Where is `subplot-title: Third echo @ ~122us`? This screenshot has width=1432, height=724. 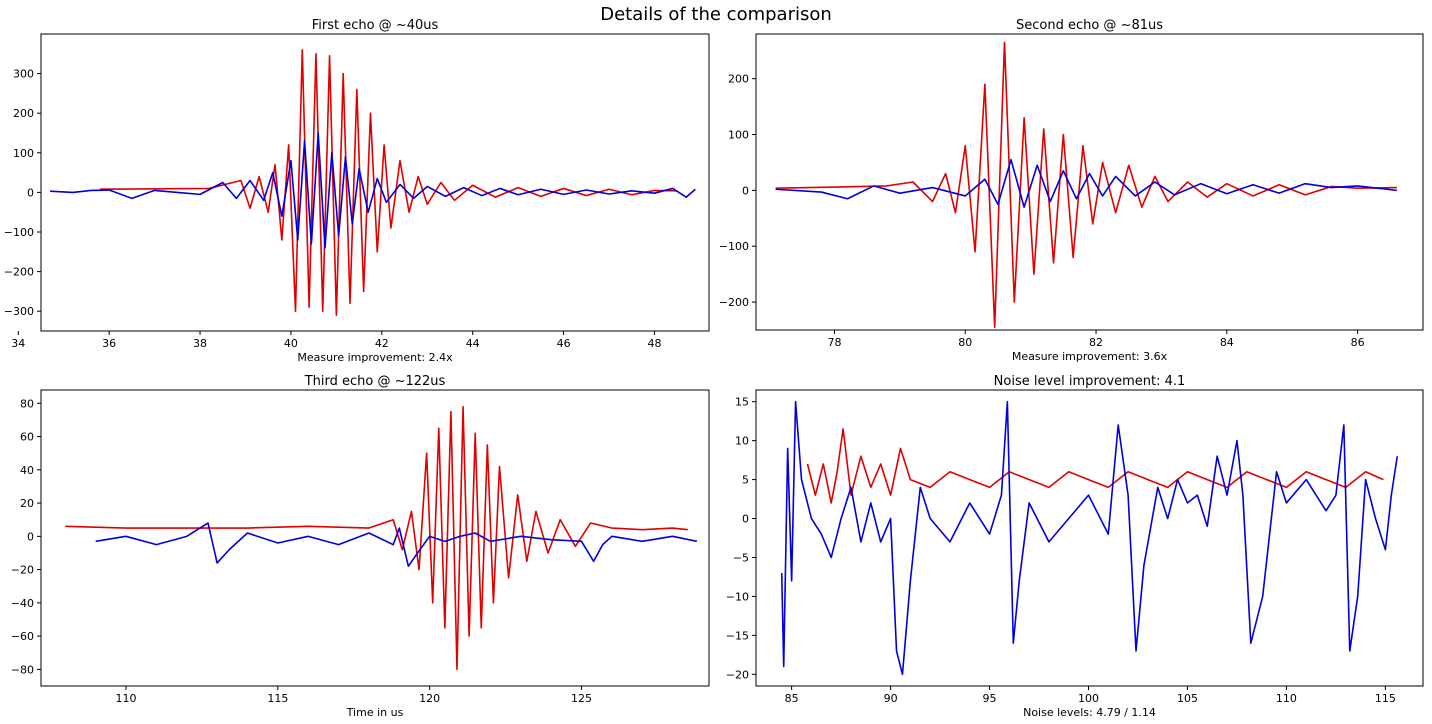
subplot-title: Third echo @ ~122us is located at coordinates (375, 381).